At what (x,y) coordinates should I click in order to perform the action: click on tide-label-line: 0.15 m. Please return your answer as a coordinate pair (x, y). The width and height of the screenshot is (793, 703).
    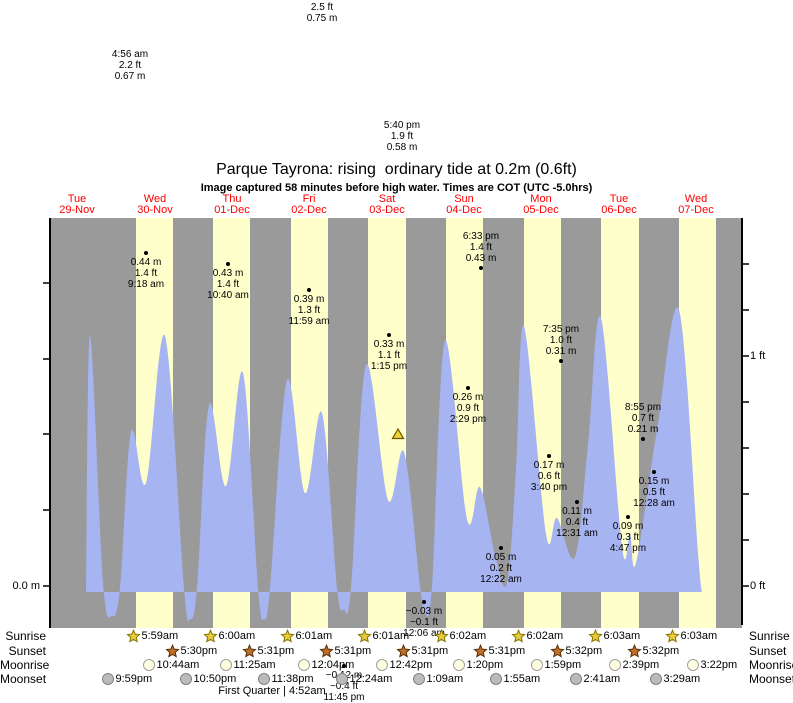
    Looking at the image, I should click on (654, 481).